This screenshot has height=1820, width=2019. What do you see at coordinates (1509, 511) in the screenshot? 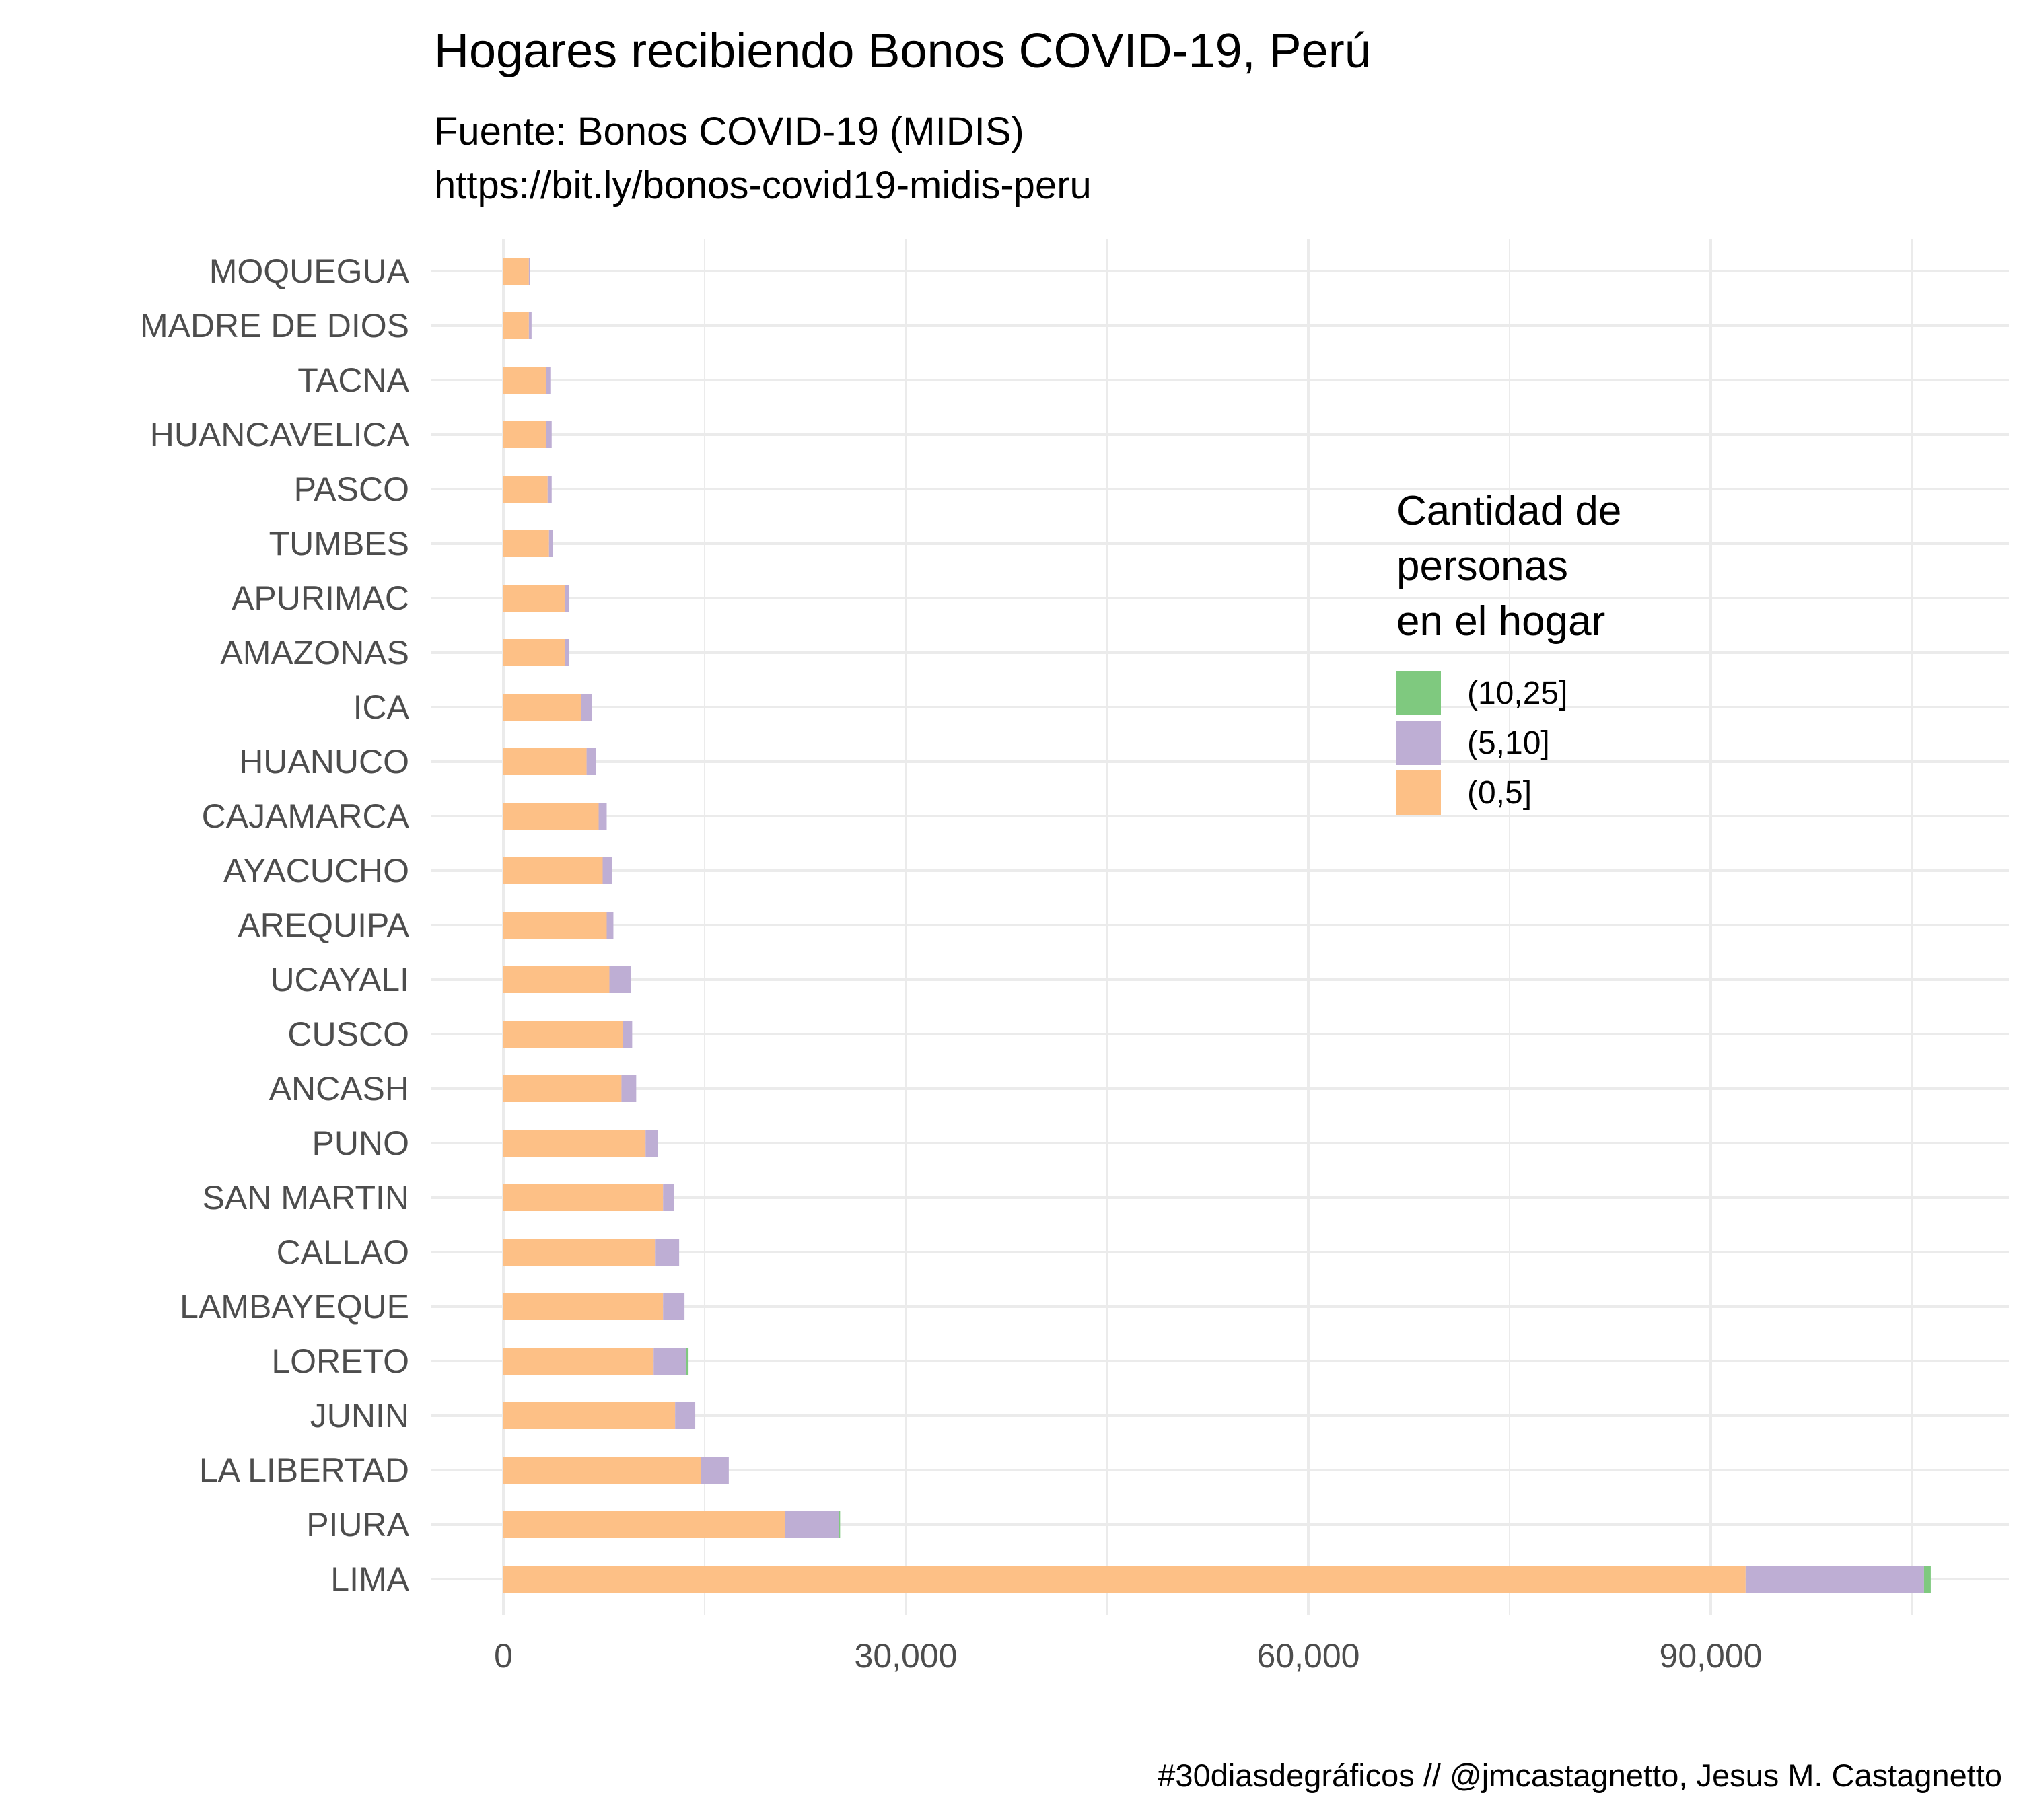
I see `legend-title-line-1: Cantidad de` at bounding box center [1509, 511].